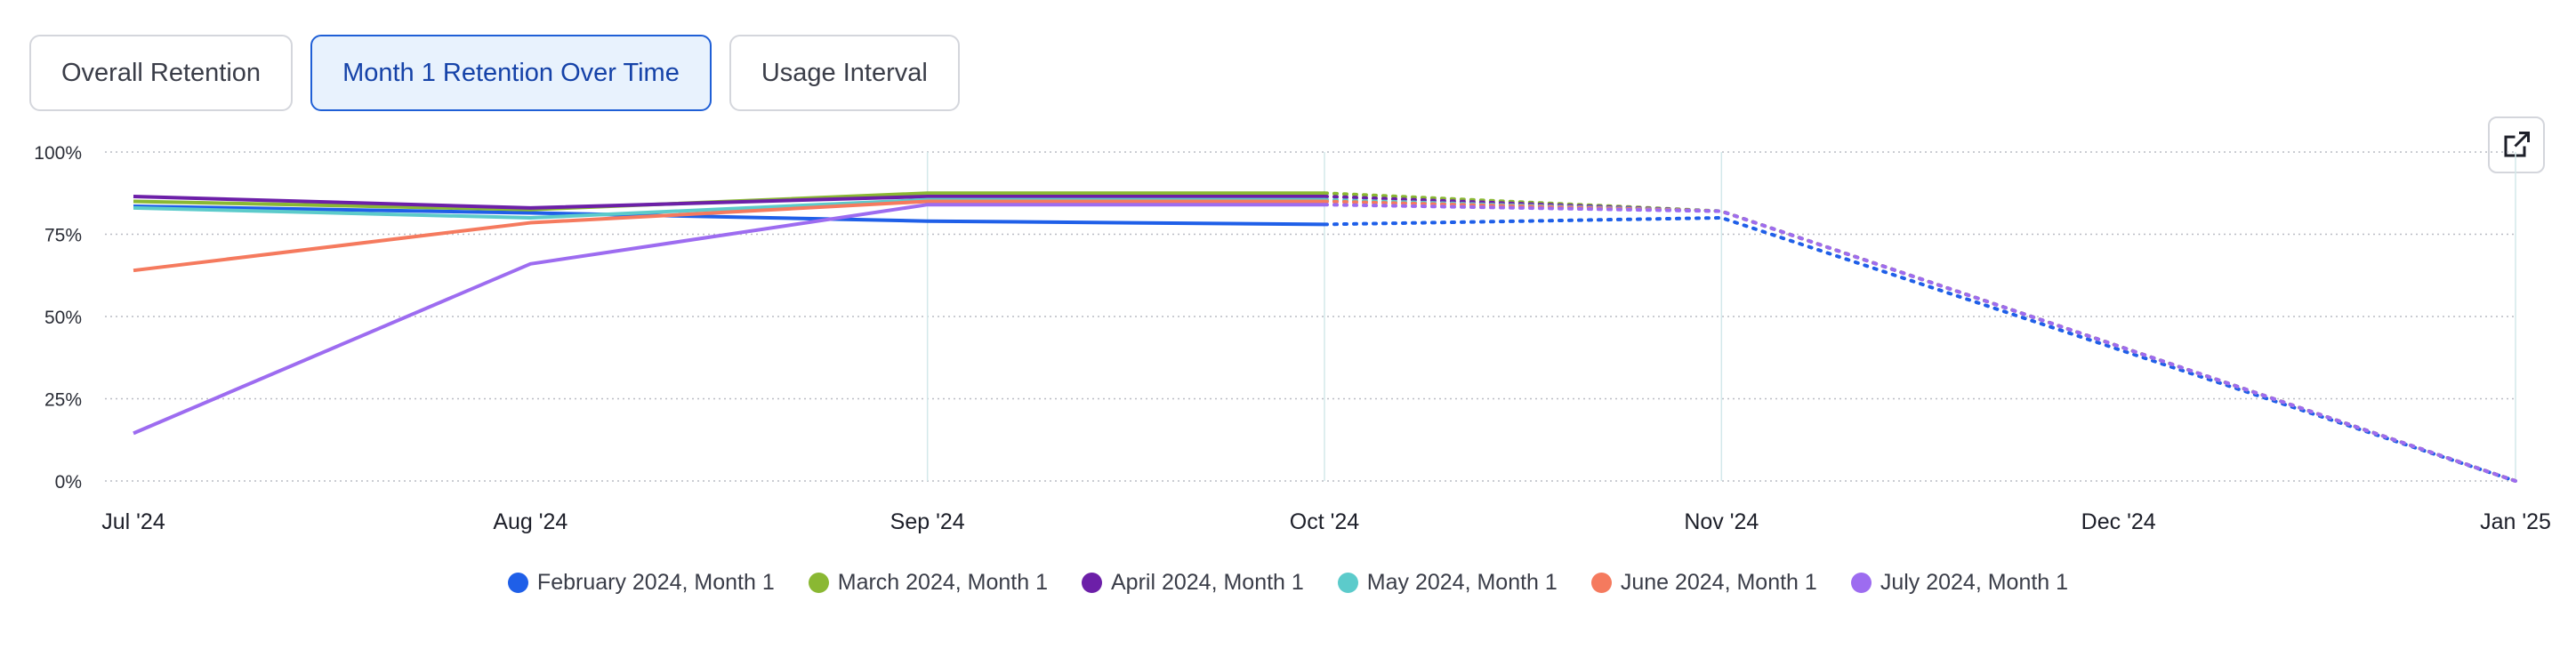  Describe the element at coordinates (927, 521) in the screenshot. I see `x-tick-label: Sep '24` at that location.